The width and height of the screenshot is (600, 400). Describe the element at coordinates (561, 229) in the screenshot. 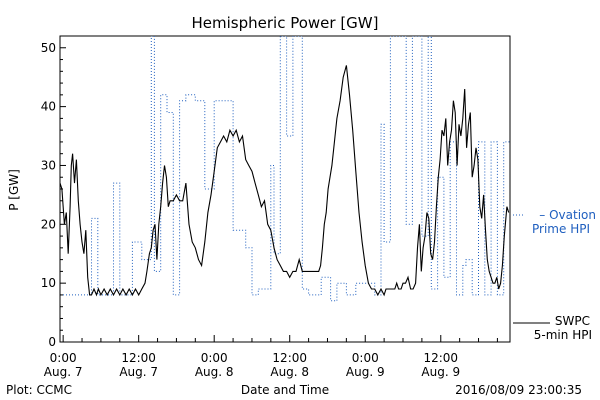

I see `legend-ovation-line2: Prime HPI` at that location.